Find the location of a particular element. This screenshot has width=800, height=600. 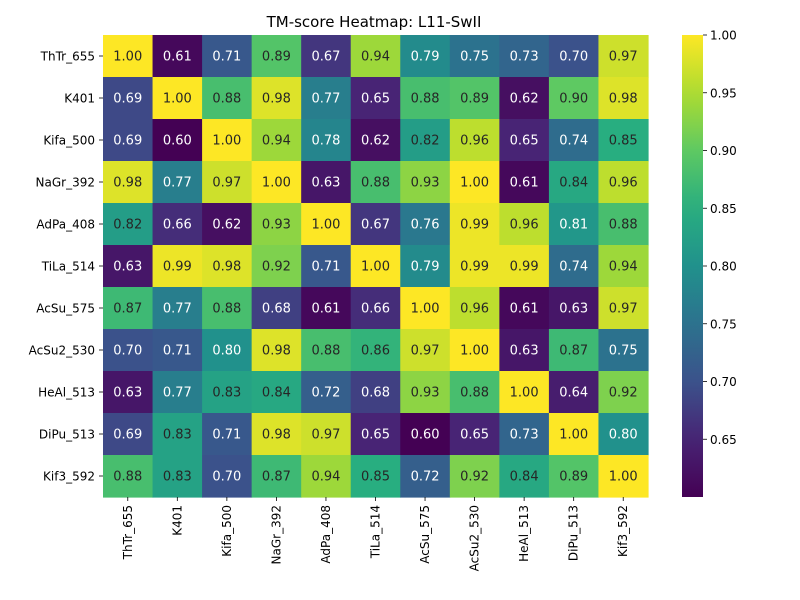

cell-value-label: 0.90 is located at coordinates (573, 99).